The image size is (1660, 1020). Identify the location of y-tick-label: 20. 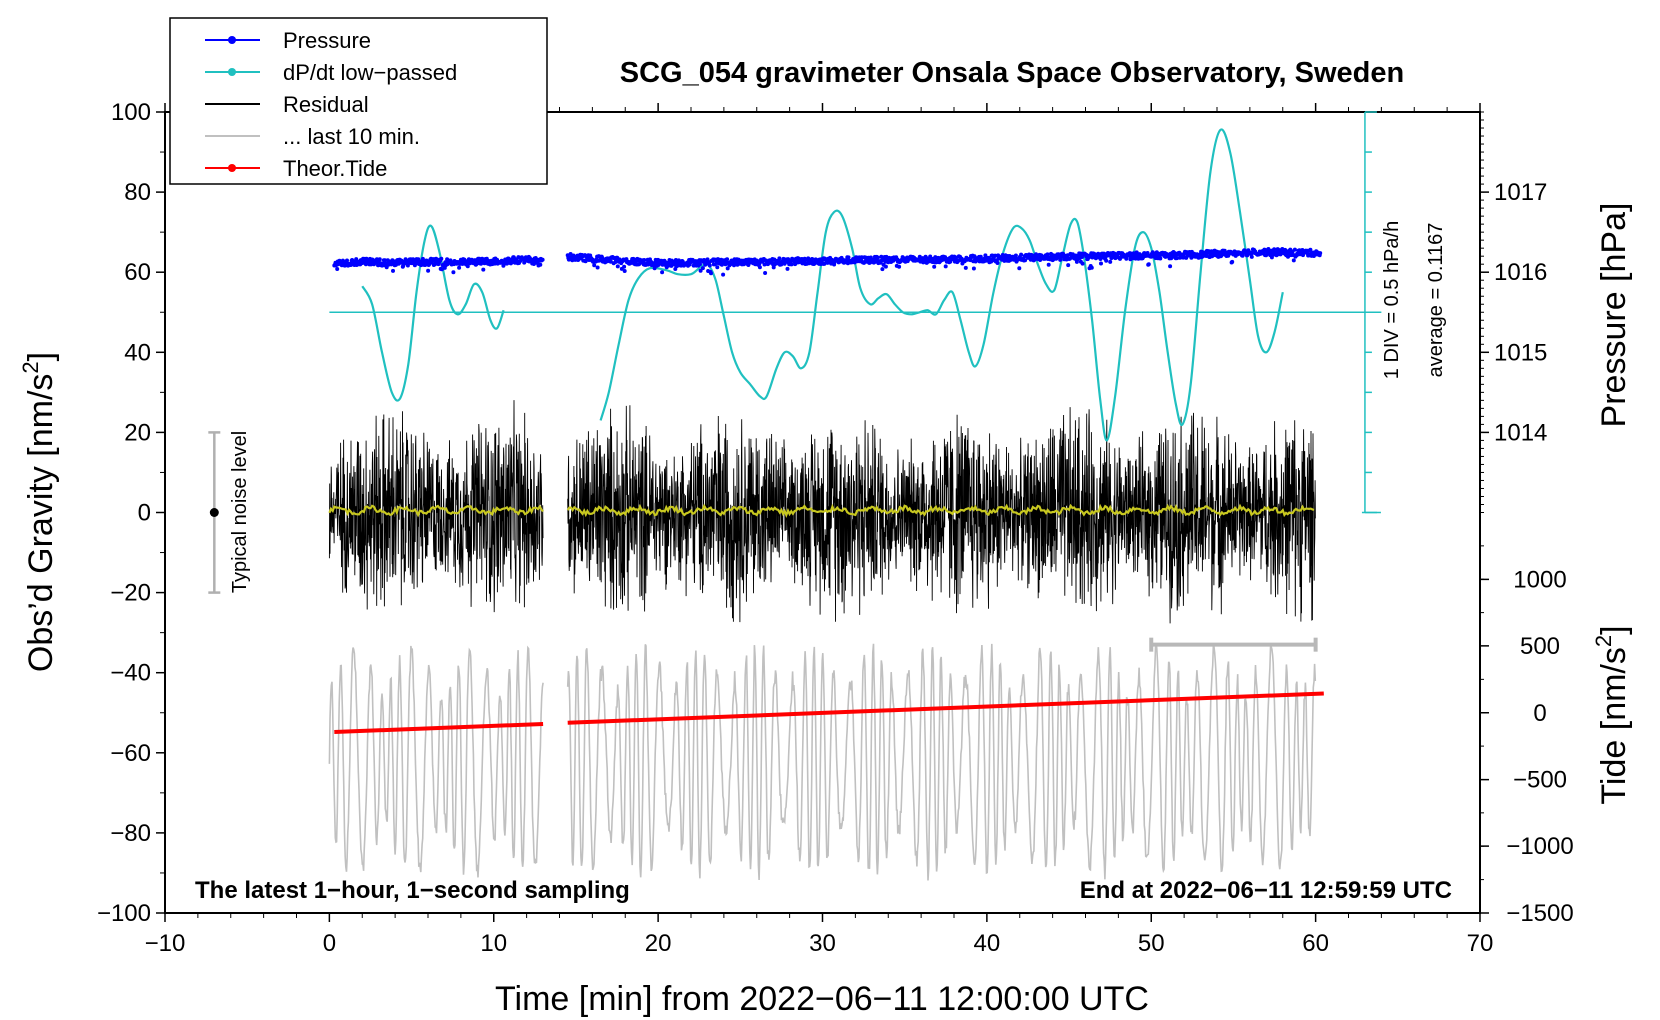
(137, 432).